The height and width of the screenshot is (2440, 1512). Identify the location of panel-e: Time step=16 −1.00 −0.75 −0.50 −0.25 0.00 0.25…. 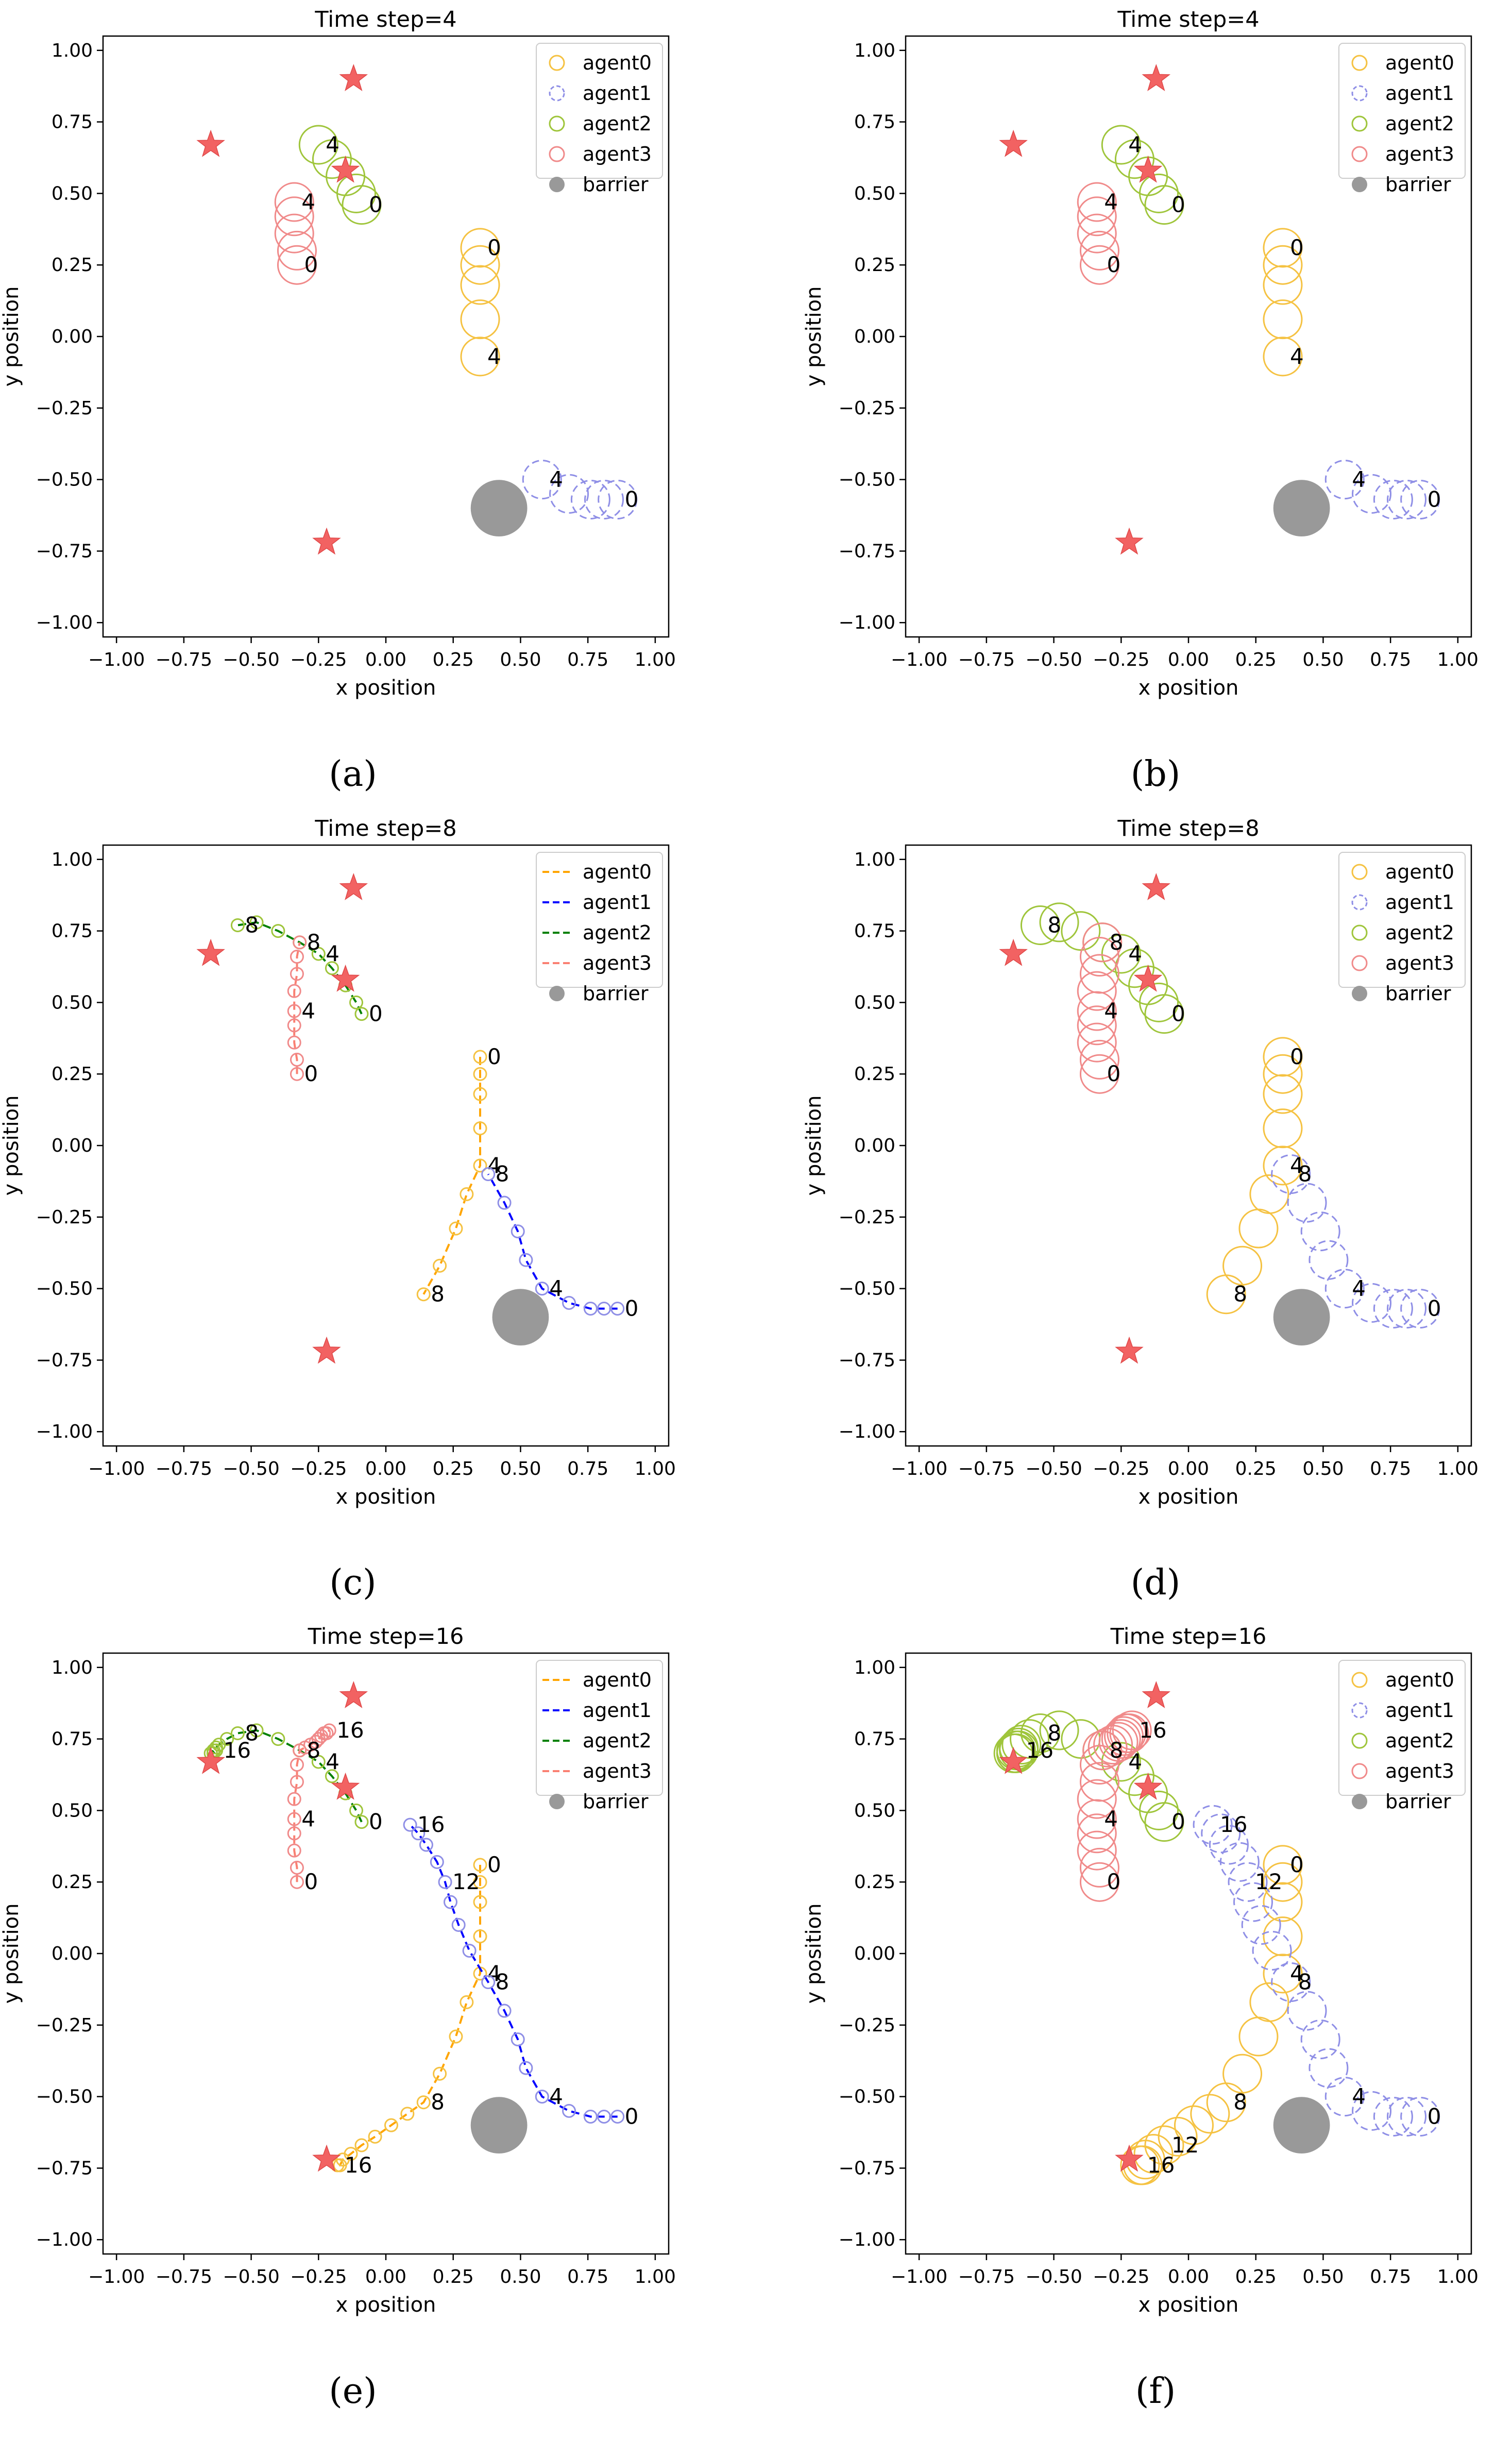
(338, 1970).